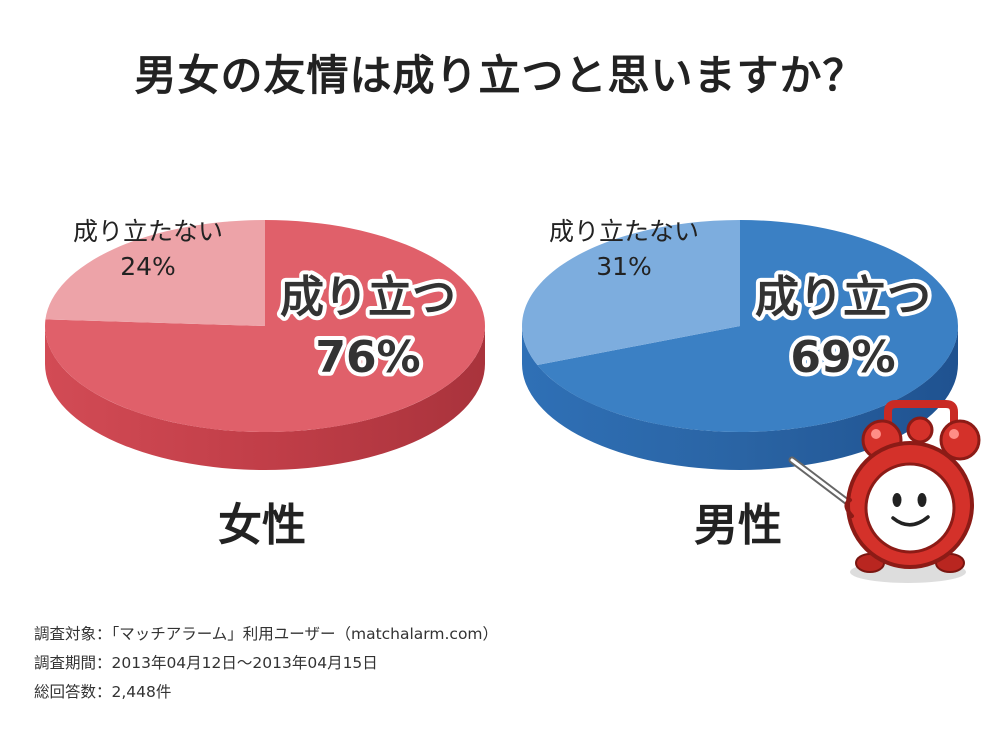 The height and width of the screenshot is (740, 1000). Describe the element at coordinates (148, 266) in the screenshot. I see `female-no-value: 24%` at that location.